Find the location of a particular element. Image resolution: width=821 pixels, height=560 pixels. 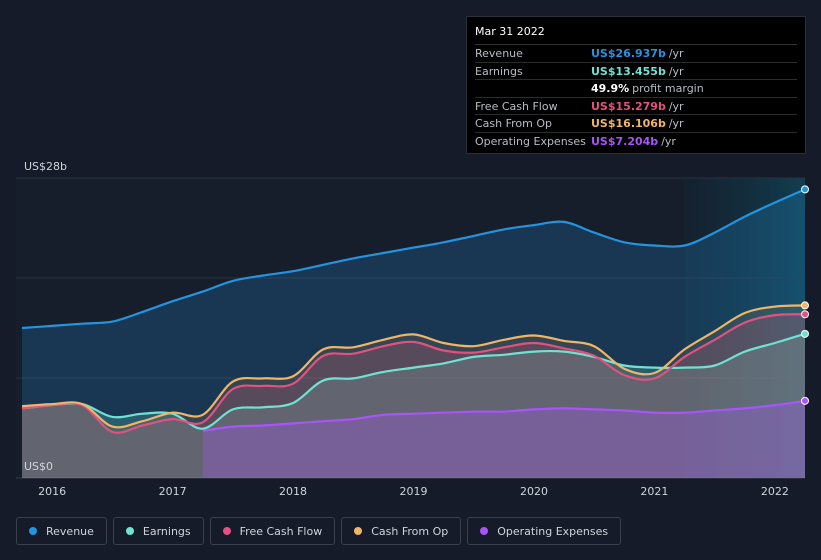

x-tick-label: 2018 is located at coordinates (293, 491).